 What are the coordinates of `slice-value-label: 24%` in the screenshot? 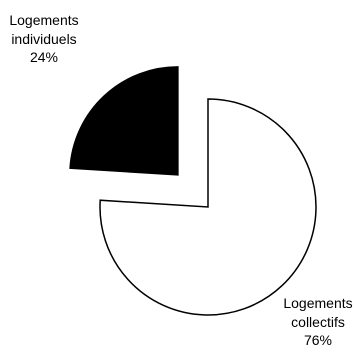 It's located at (44, 57).